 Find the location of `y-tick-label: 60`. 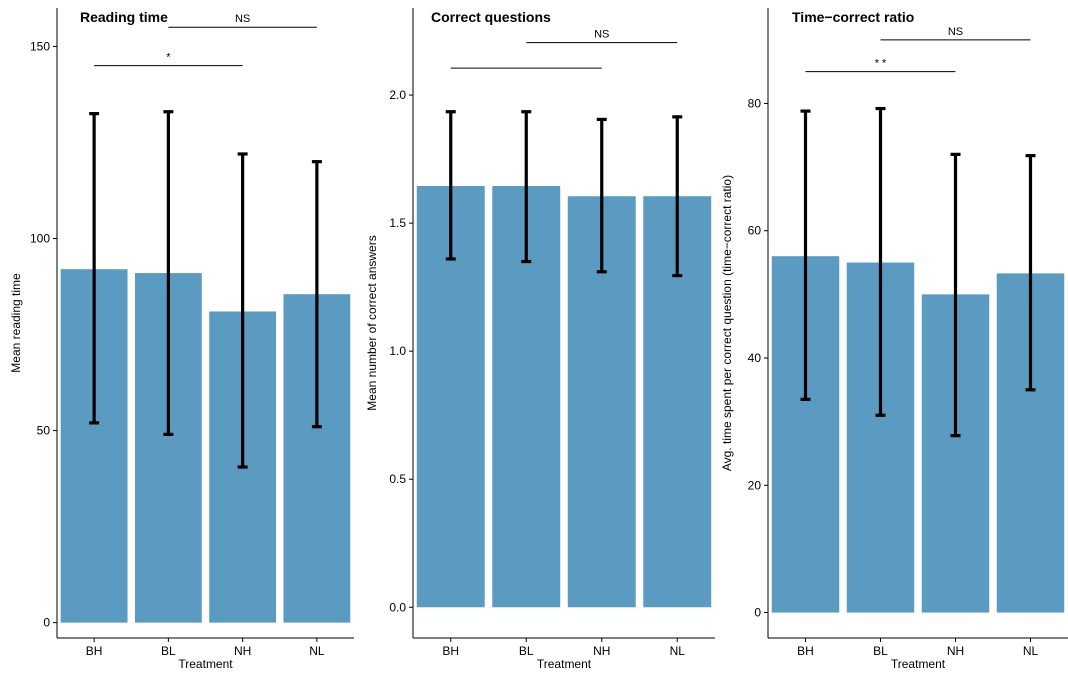

y-tick-label: 60 is located at coordinates (755, 231).